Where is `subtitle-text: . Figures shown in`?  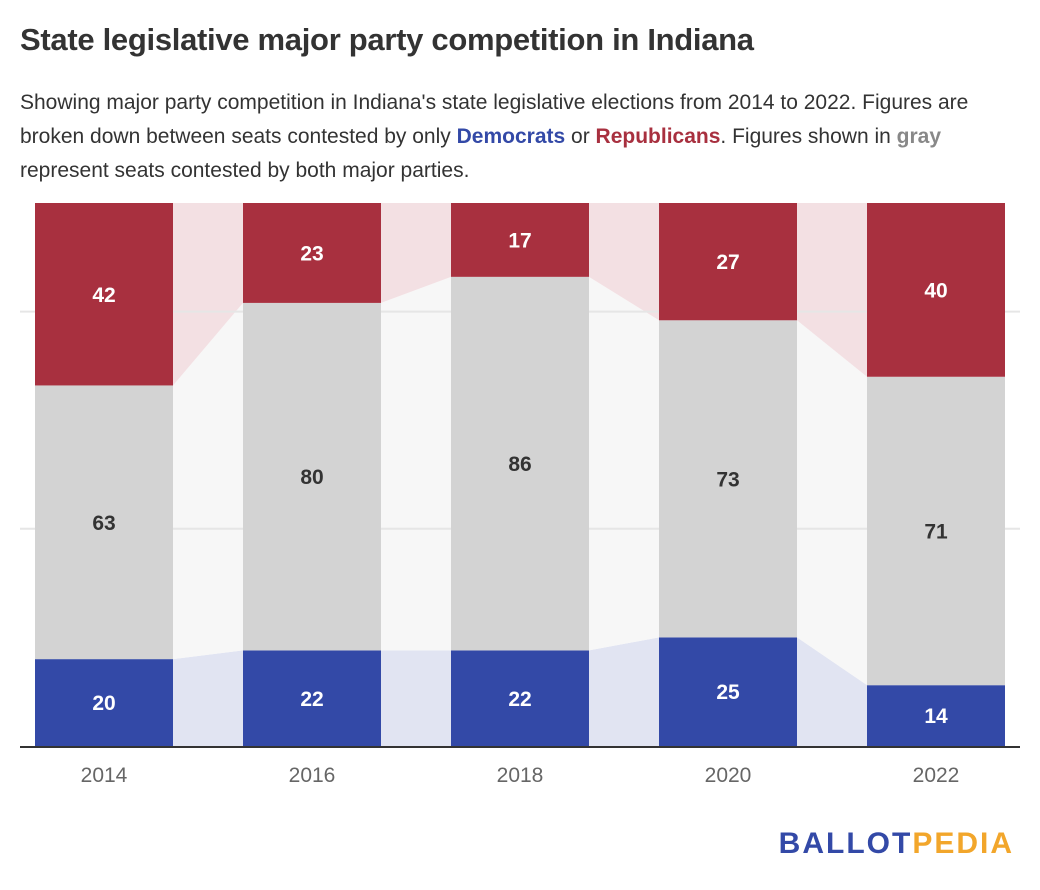 subtitle-text: . Figures shown in is located at coordinates (808, 136).